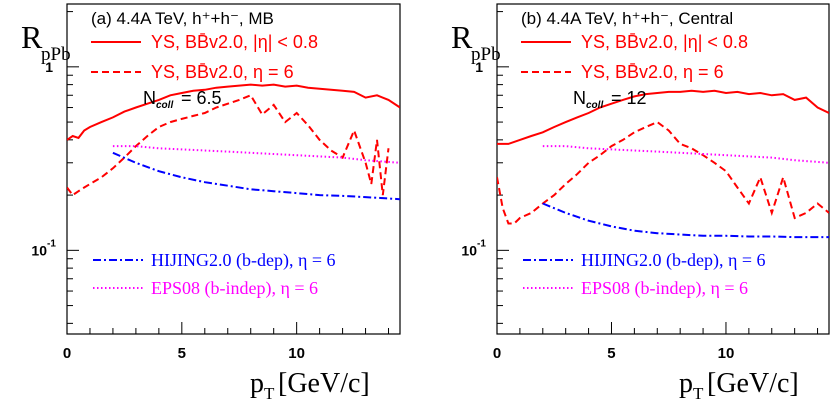  What do you see at coordinates (629, 98) in the screenshot?
I see `ncoll-value: = 12` at bounding box center [629, 98].